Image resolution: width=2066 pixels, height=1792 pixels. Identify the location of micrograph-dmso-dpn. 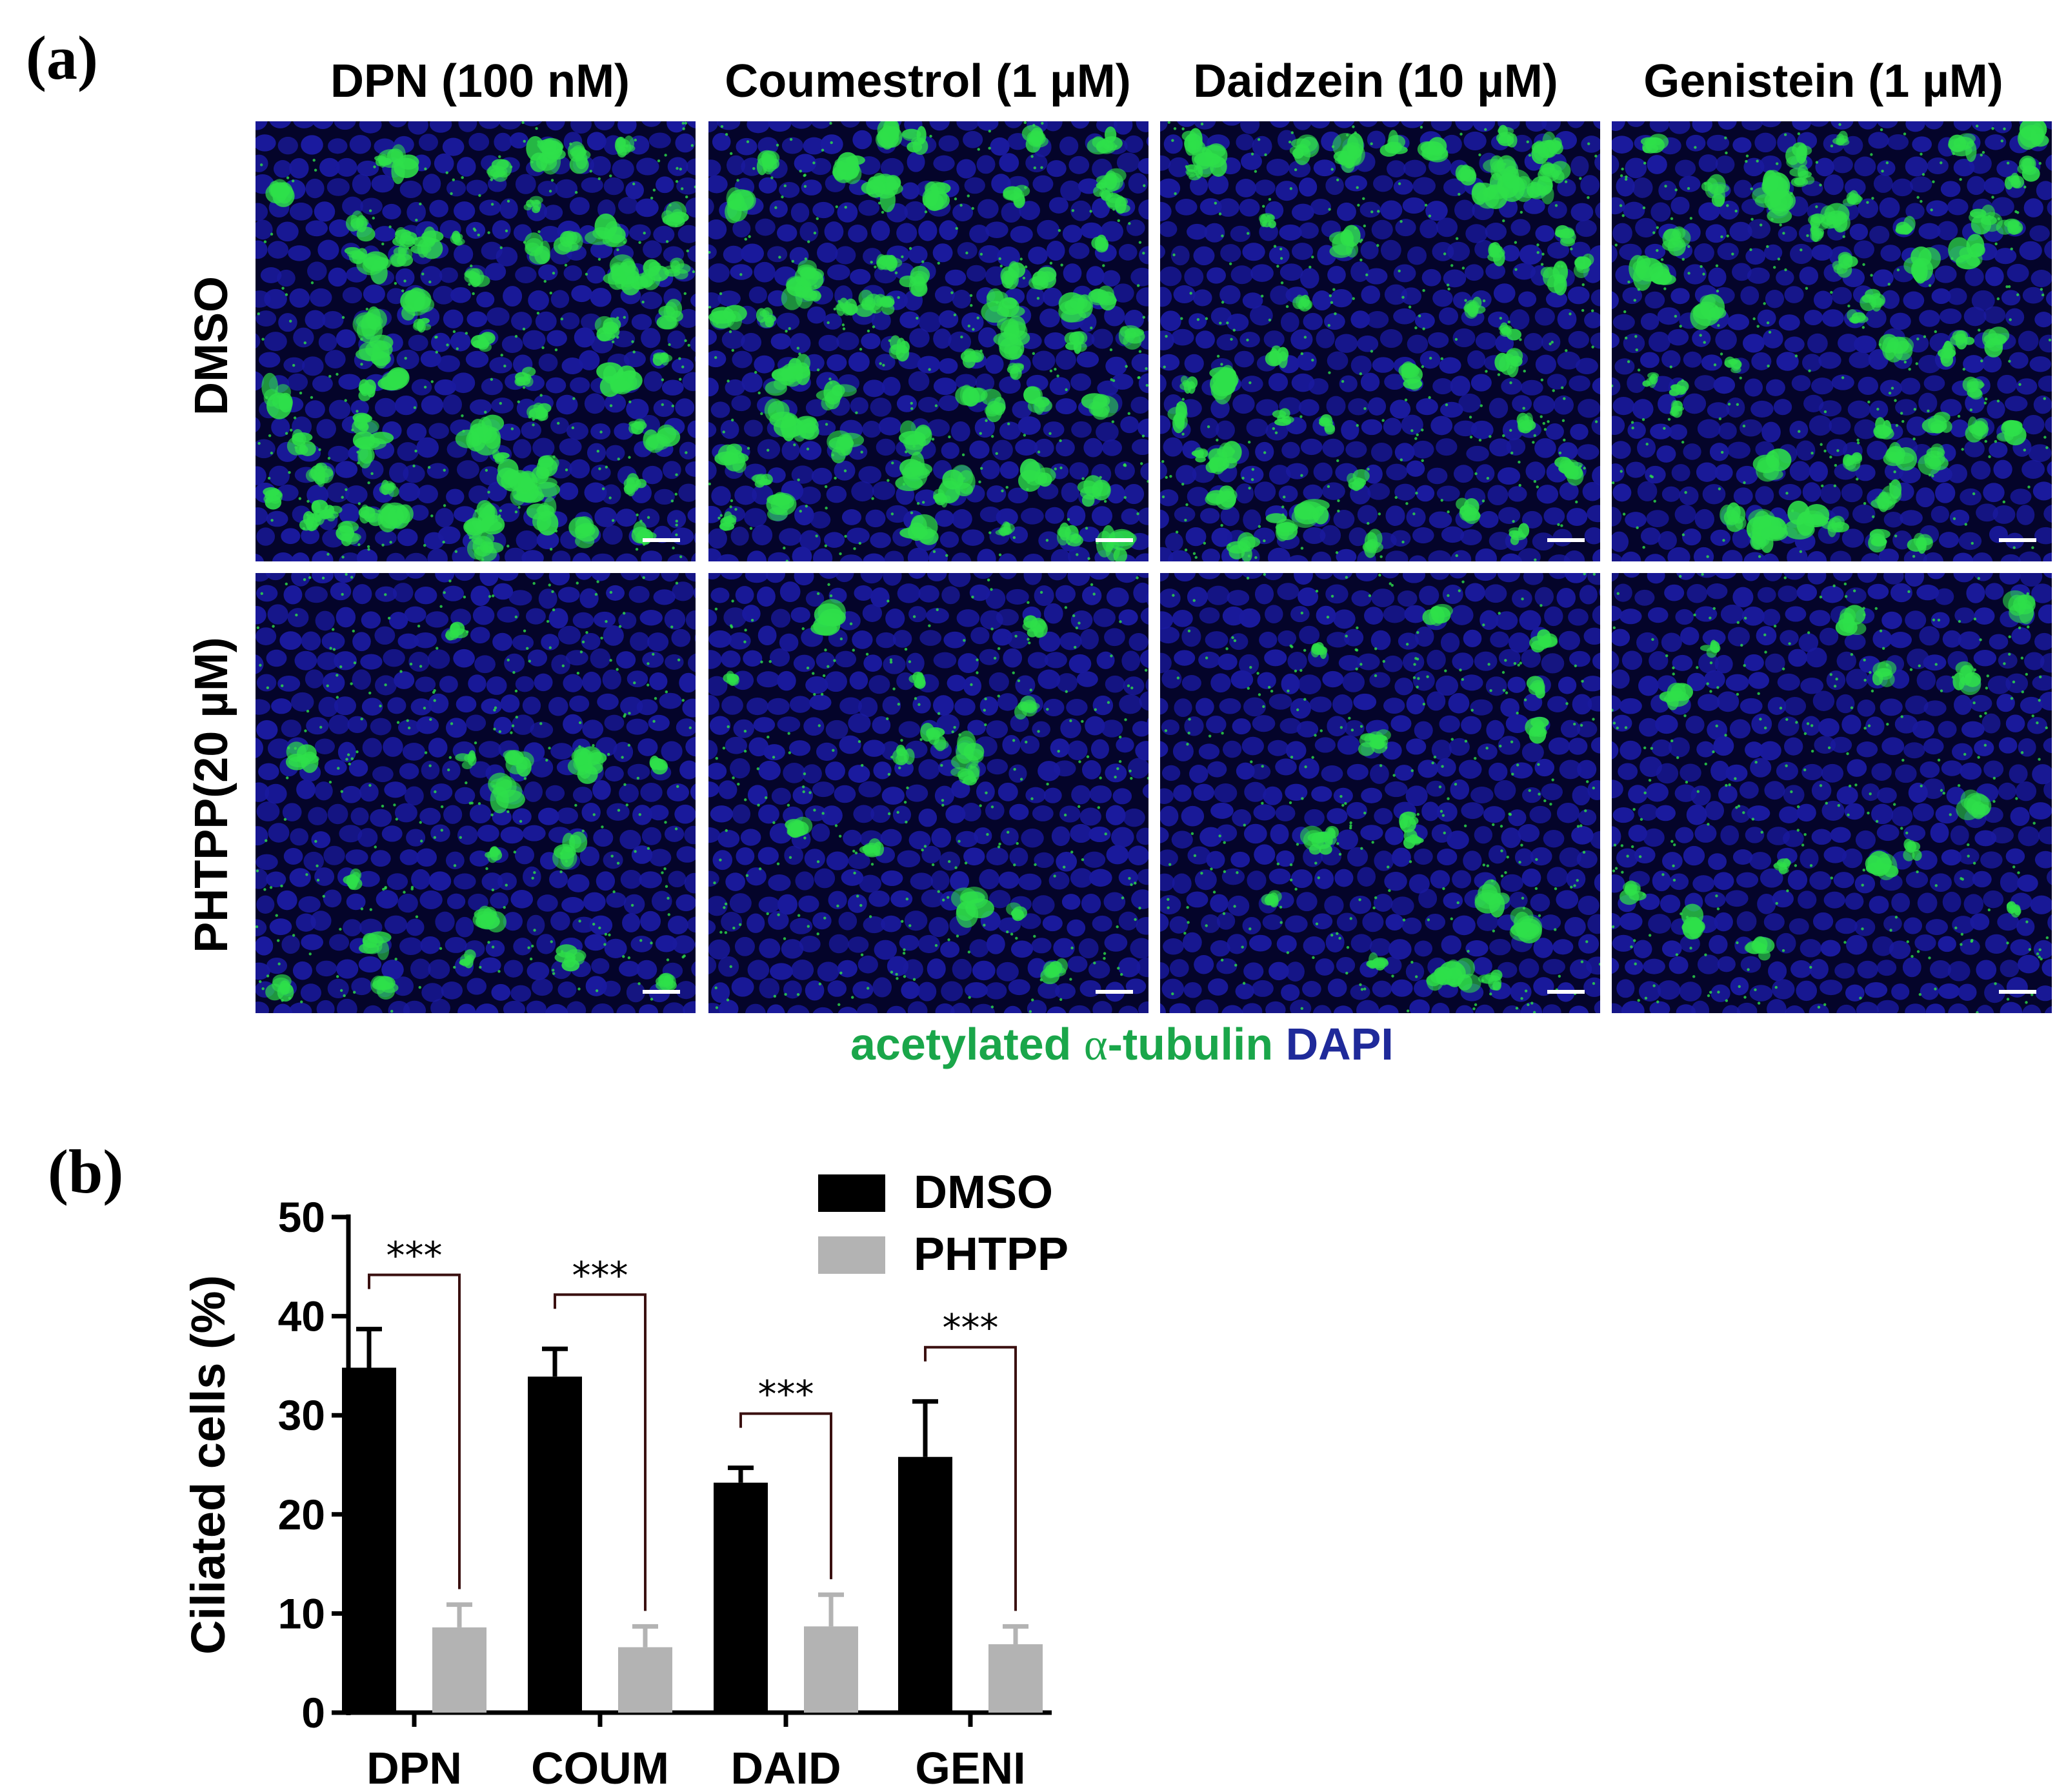
(476, 341).